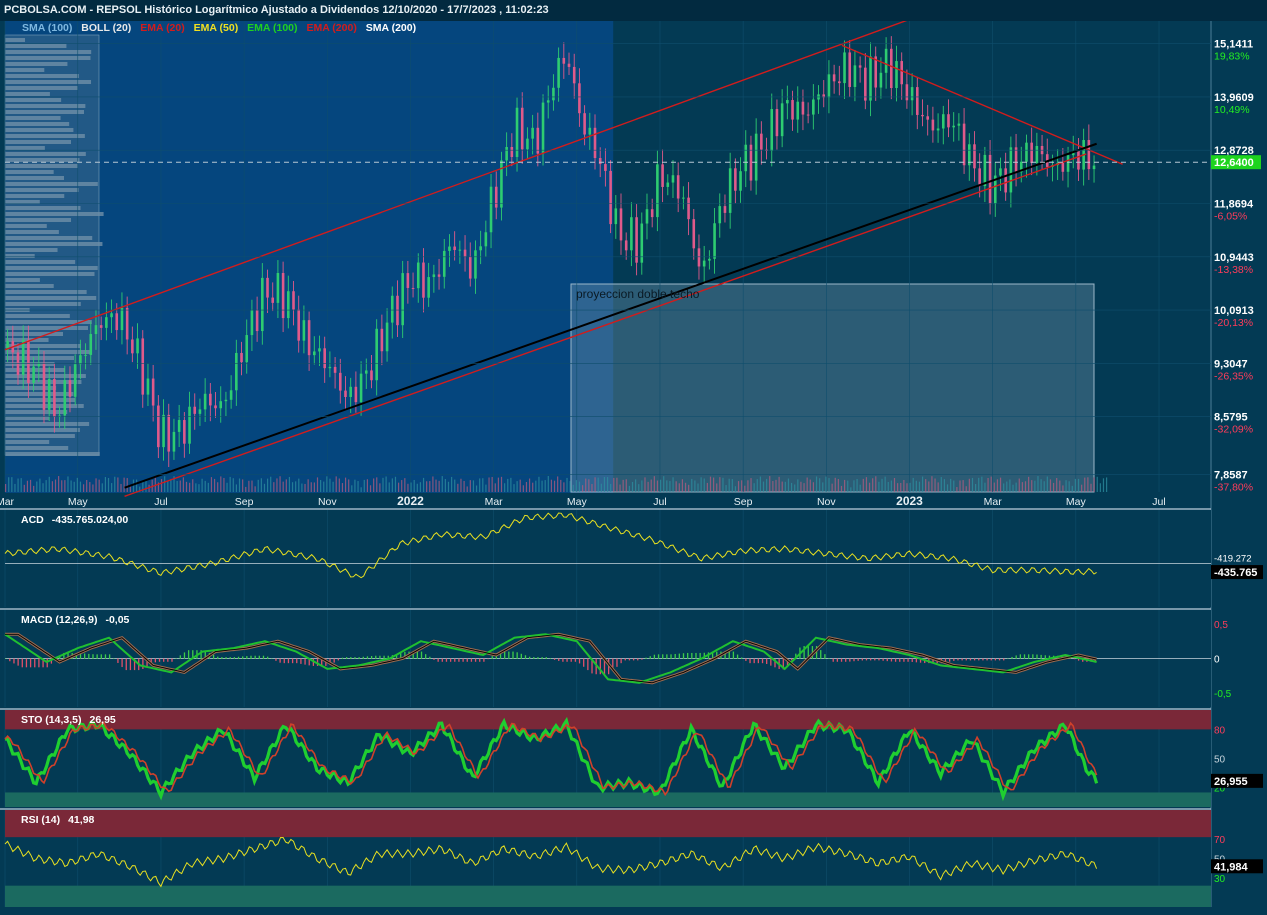  What do you see at coordinates (1234, 258) in the screenshot?
I see `price-tick-label: 10,9443` at bounding box center [1234, 258].